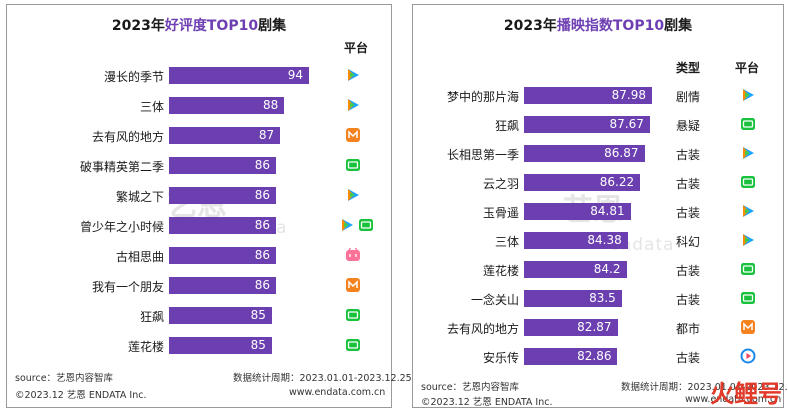 The width and height of the screenshot is (788, 411). What do you see at coordinates (500, 358) in the screenshot?
I see `category-label: 安乐传` at bounding box center [500, 358].